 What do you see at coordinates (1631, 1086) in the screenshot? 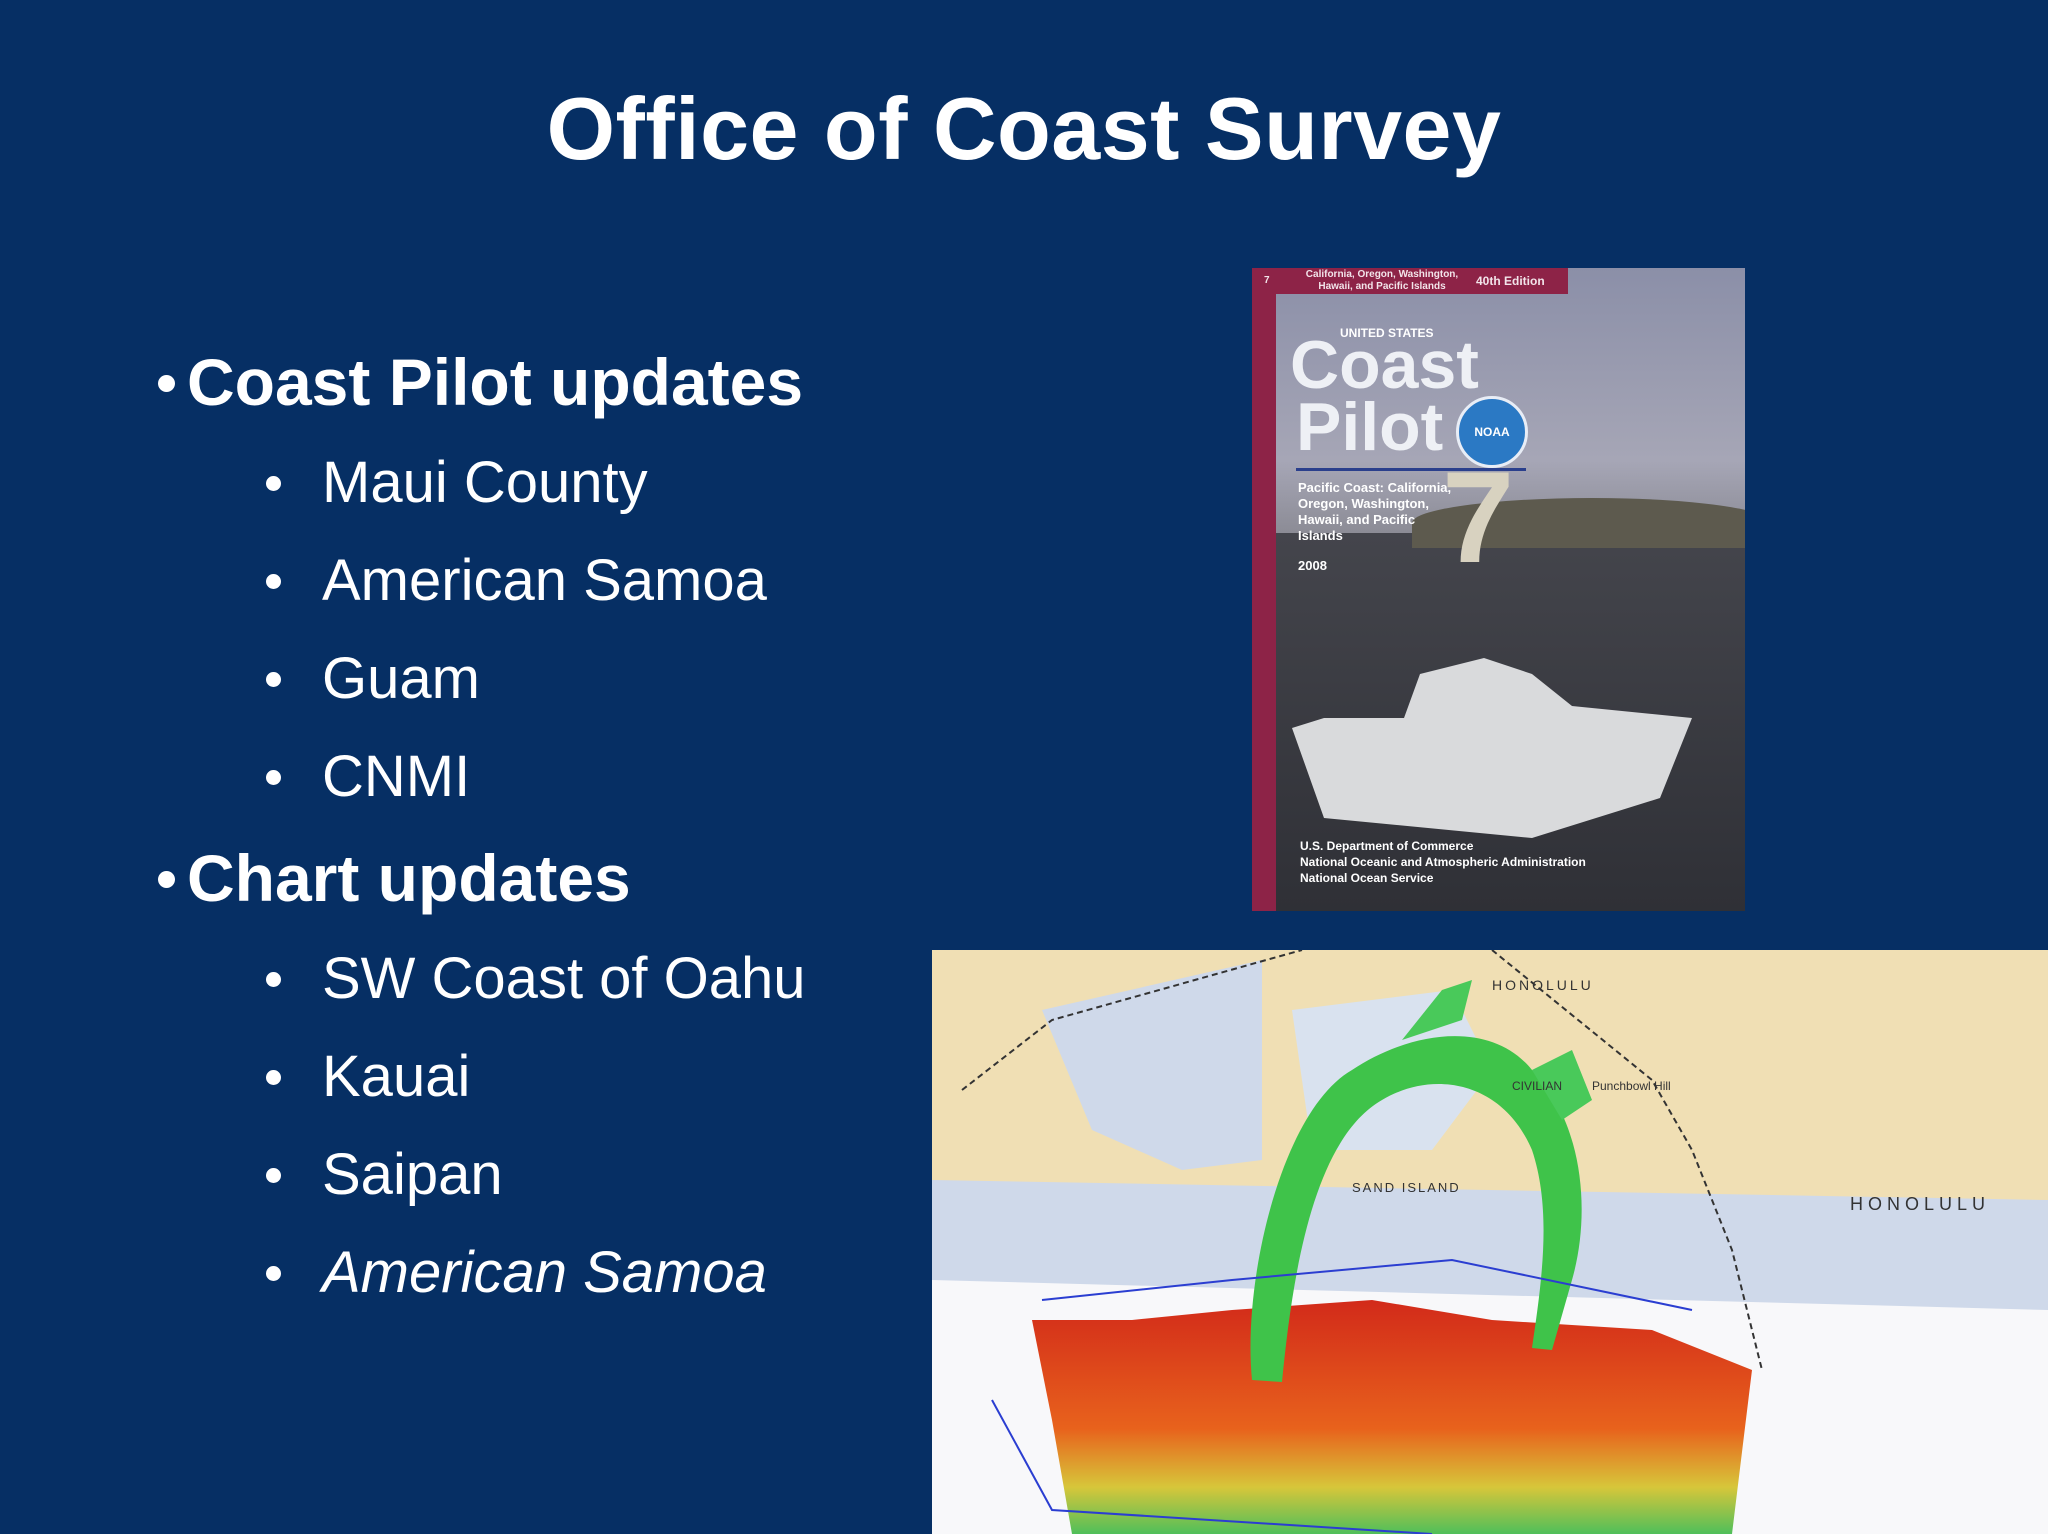
I see `map-label-punchbowl: Punchbowl Hill` at bounding box center [1631, 1086].